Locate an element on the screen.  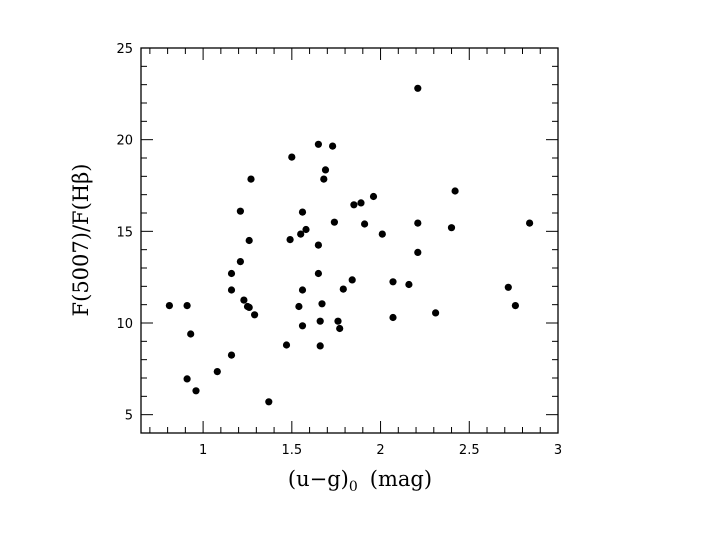
x-tick-label: 2 is located at coordinates (380, 450).